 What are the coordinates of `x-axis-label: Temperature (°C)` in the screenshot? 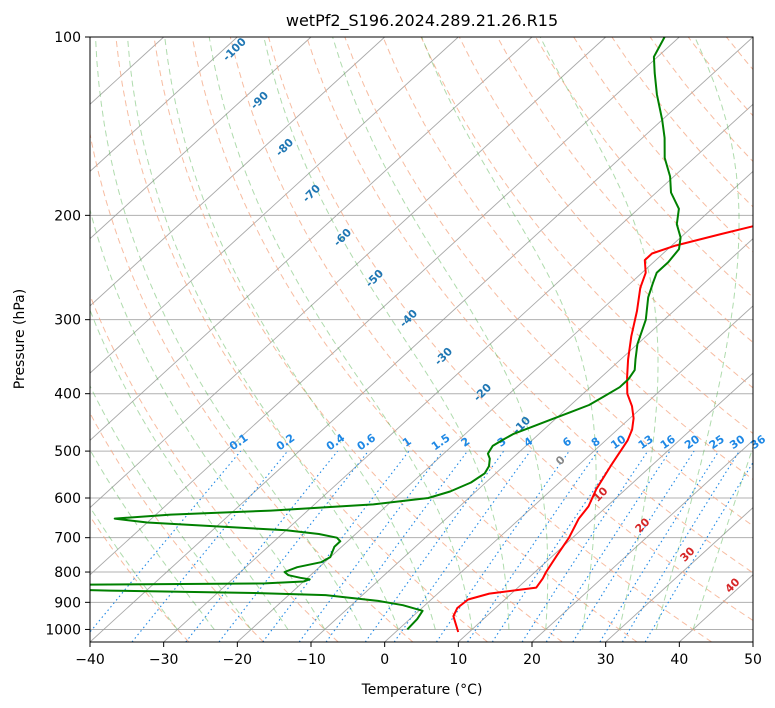 It's located at (422, 690).